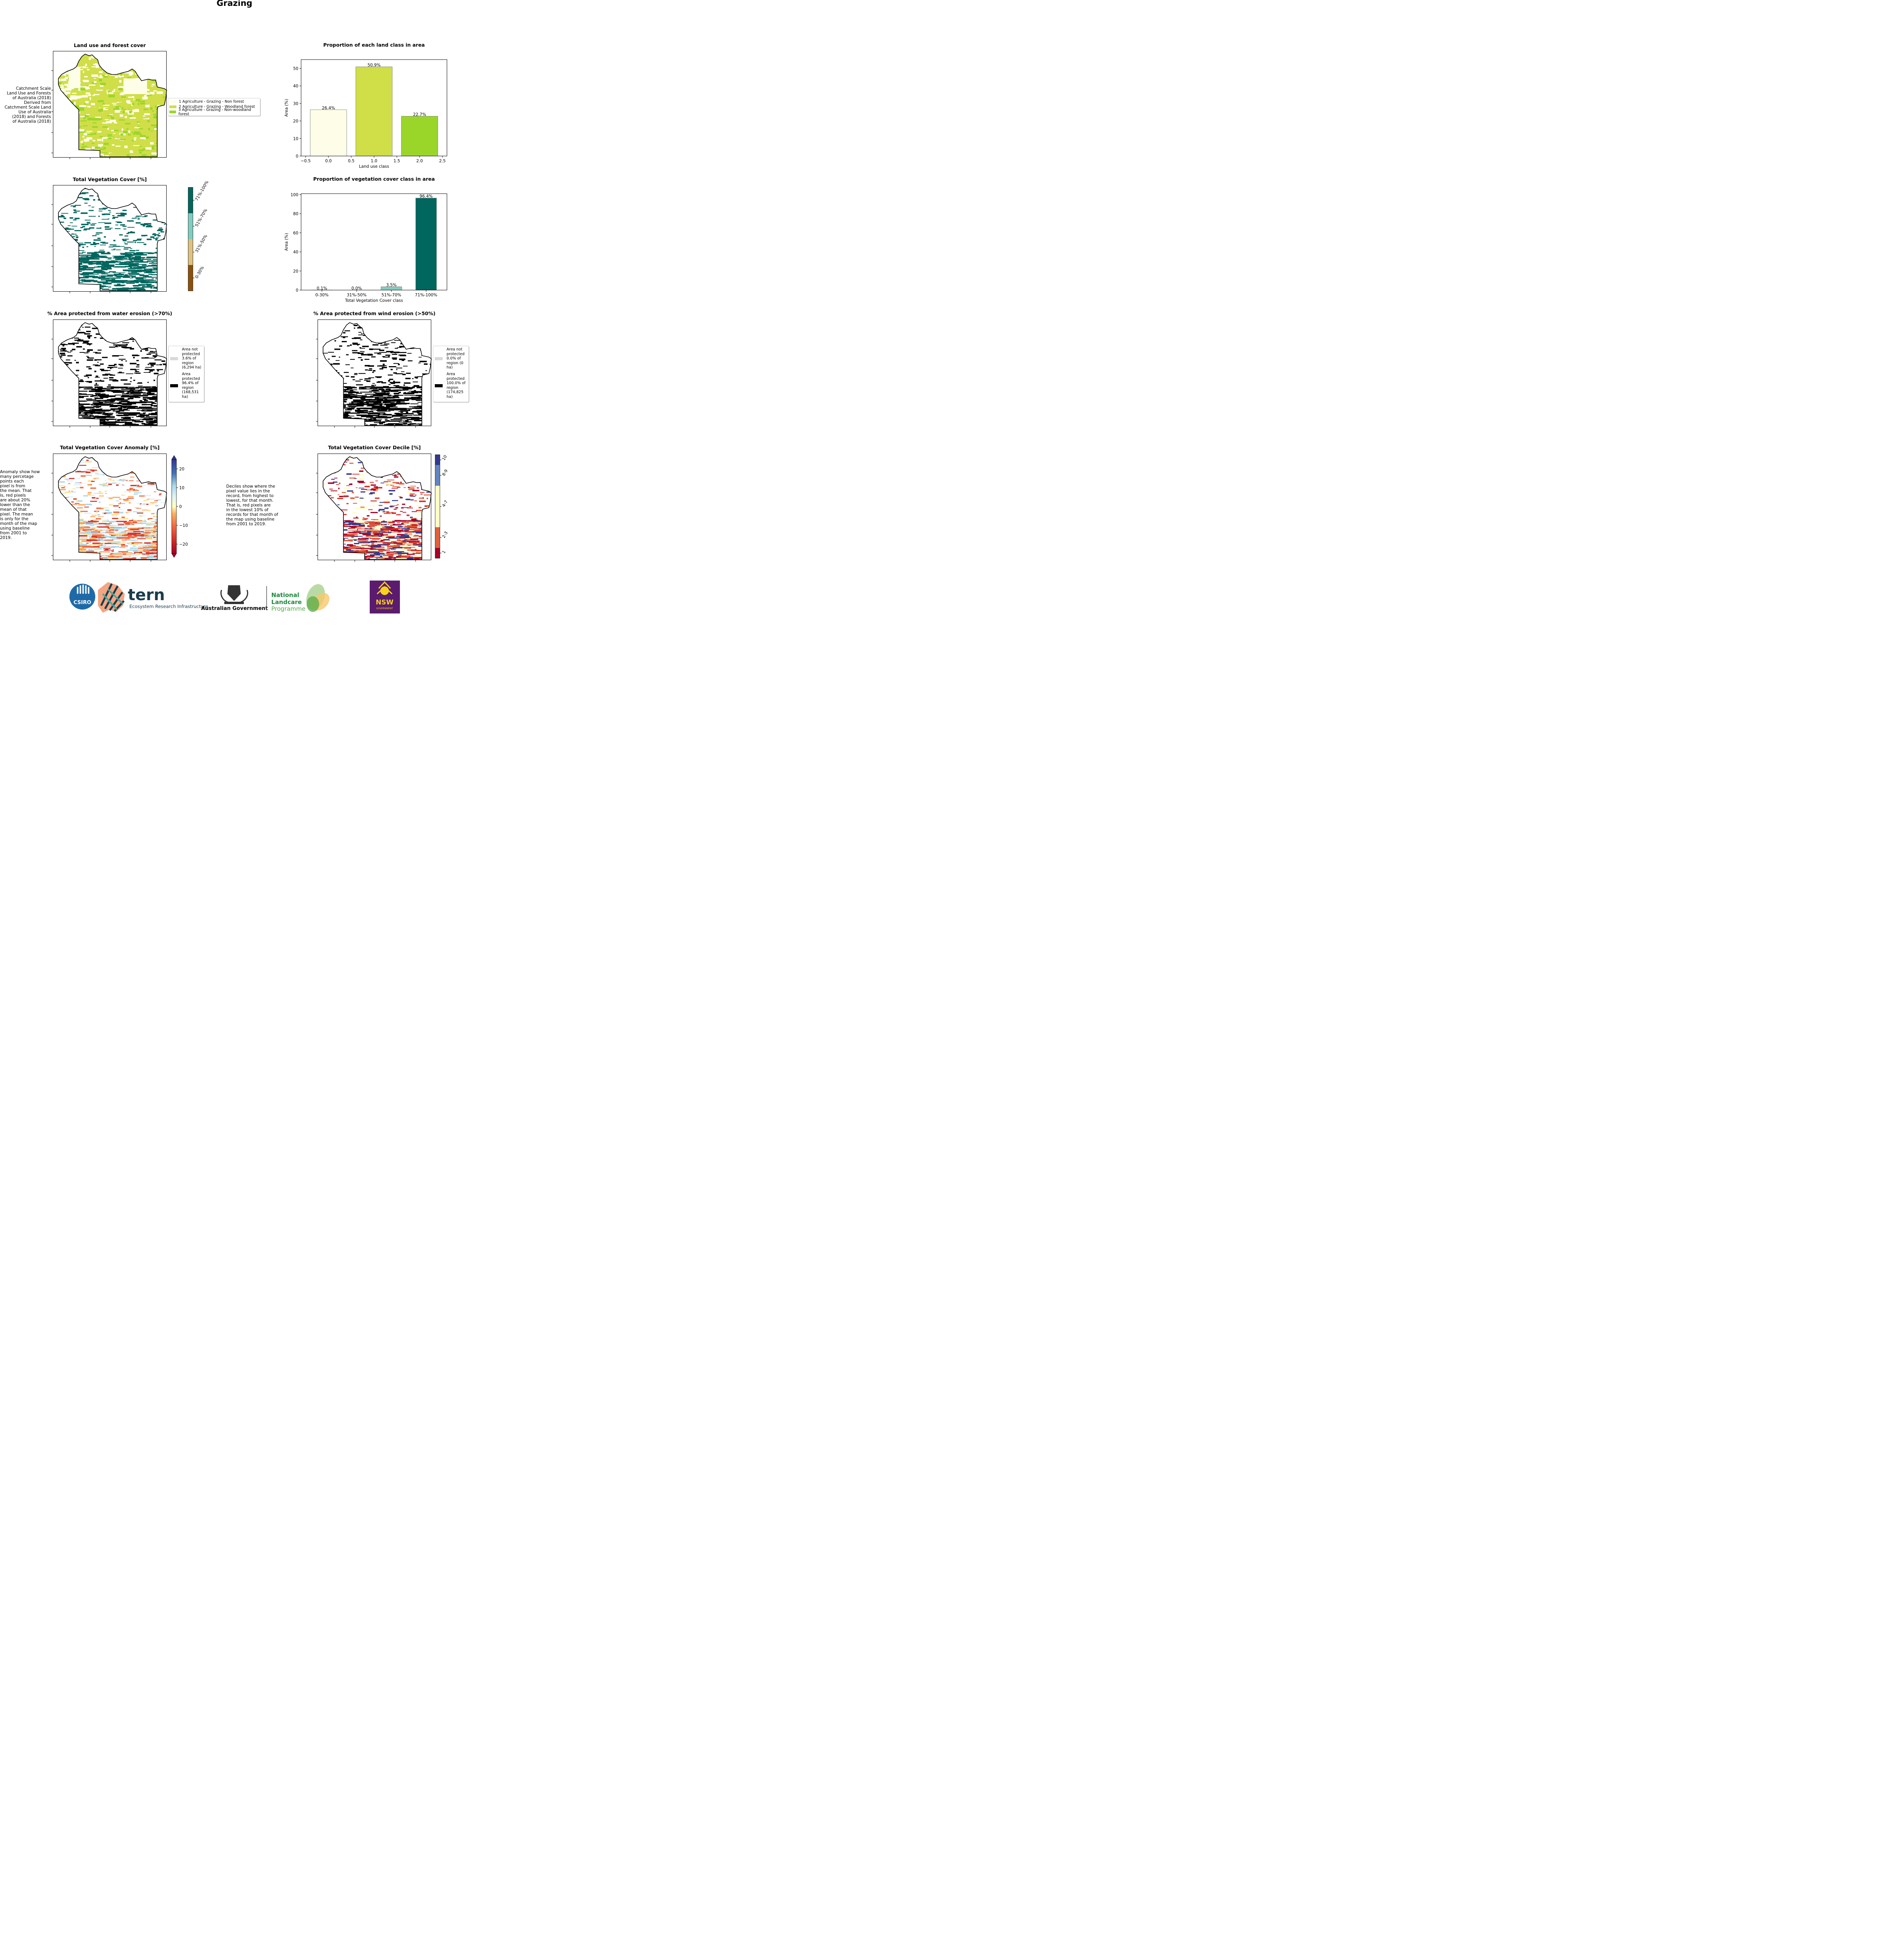  What do you see at coordinates (286, 108) in the screenshot?
I see `y-axis-label: Area (%)` at bounding box center [286, 108].